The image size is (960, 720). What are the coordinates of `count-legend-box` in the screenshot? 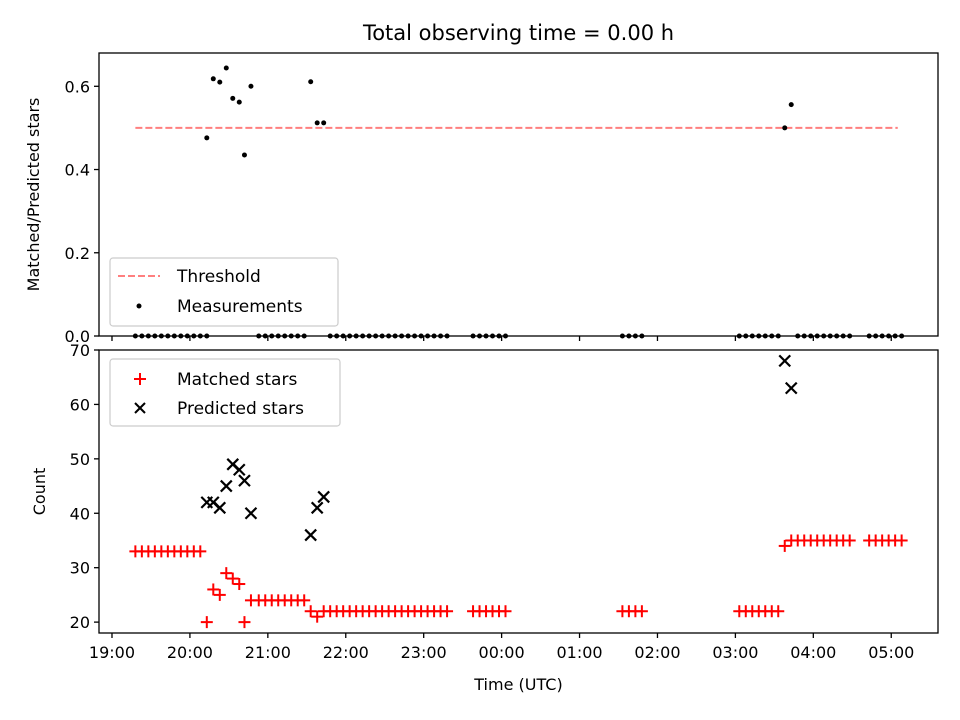 It's located at (225, 392).